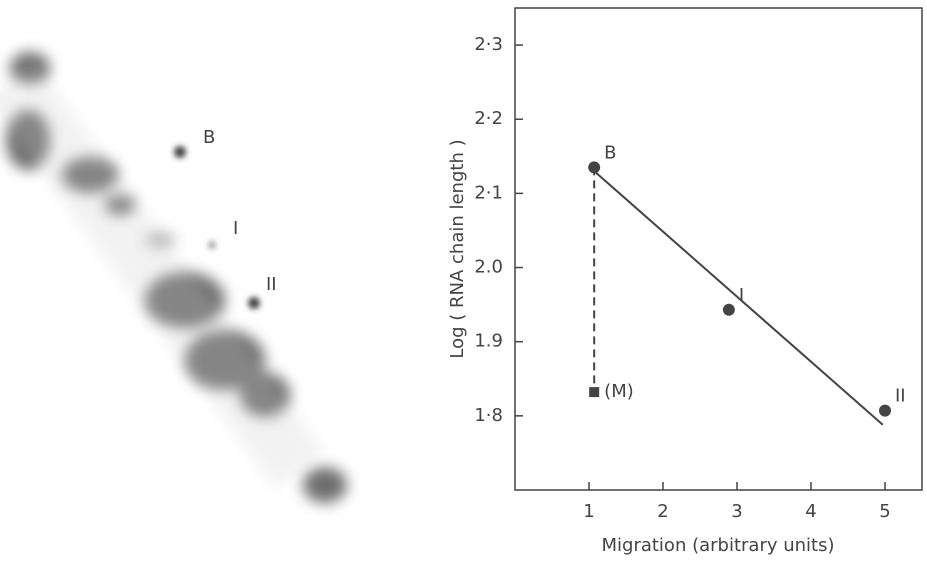 The width and height of the screenshot is (927, 561). I want to click on y-tick-label: 1.9, so click(488, 341).